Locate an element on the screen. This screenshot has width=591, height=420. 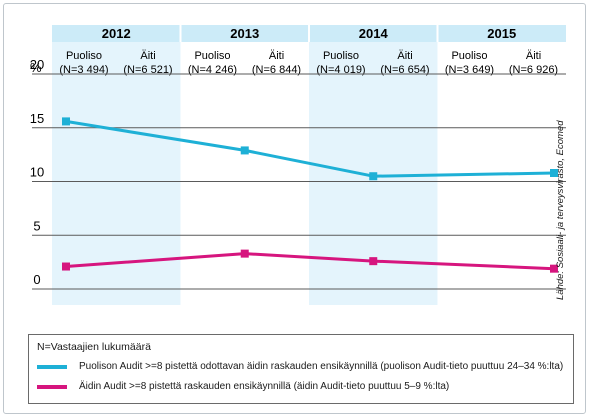
year-label-2015: 2015 is located at coordinates (501, 33).